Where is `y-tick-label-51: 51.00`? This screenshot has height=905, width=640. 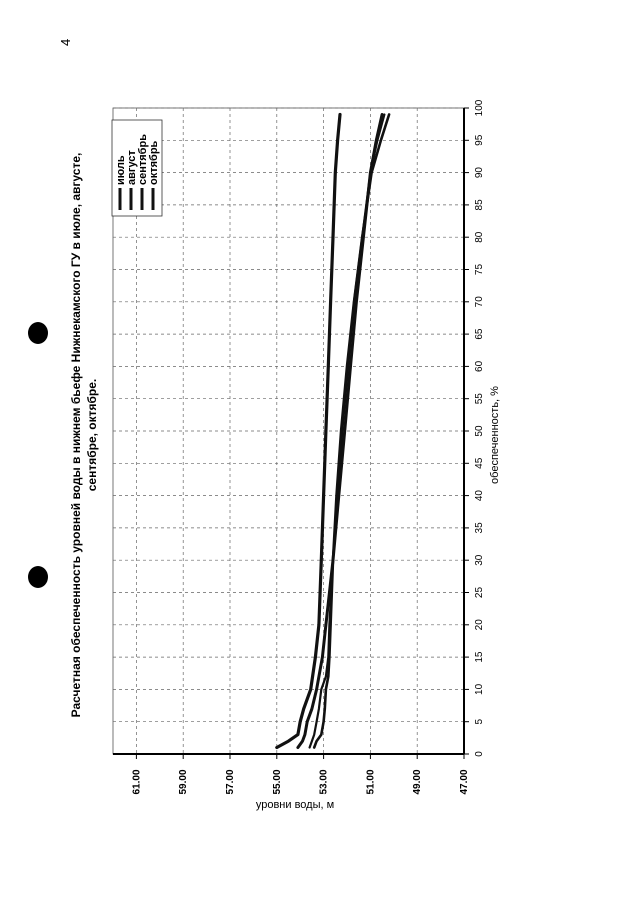
y-tick-label-51: 51.00 is located at coordinates (370, 781).